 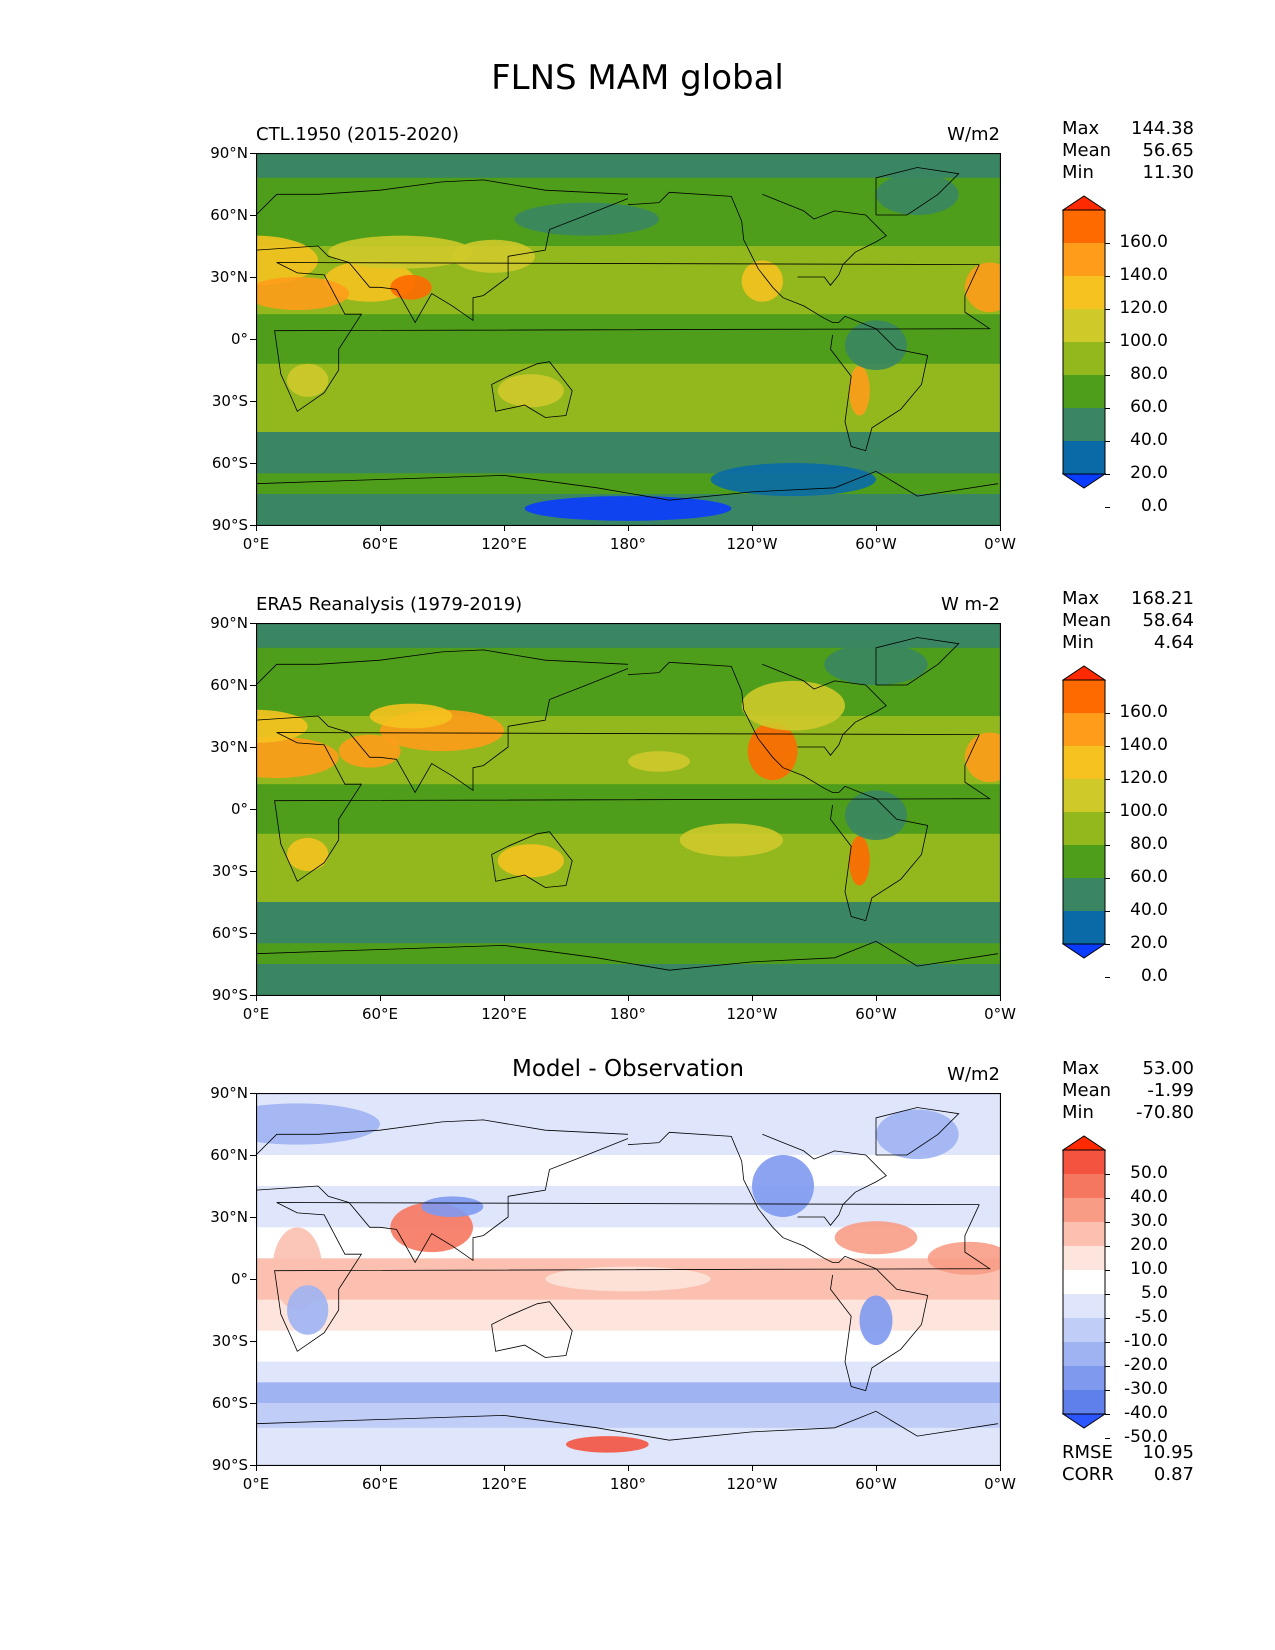 What do you see at coordinates (1128, 129) in the screenshot?
I see `stat-row: Max 144.38` at bounding box center [1128, 129].